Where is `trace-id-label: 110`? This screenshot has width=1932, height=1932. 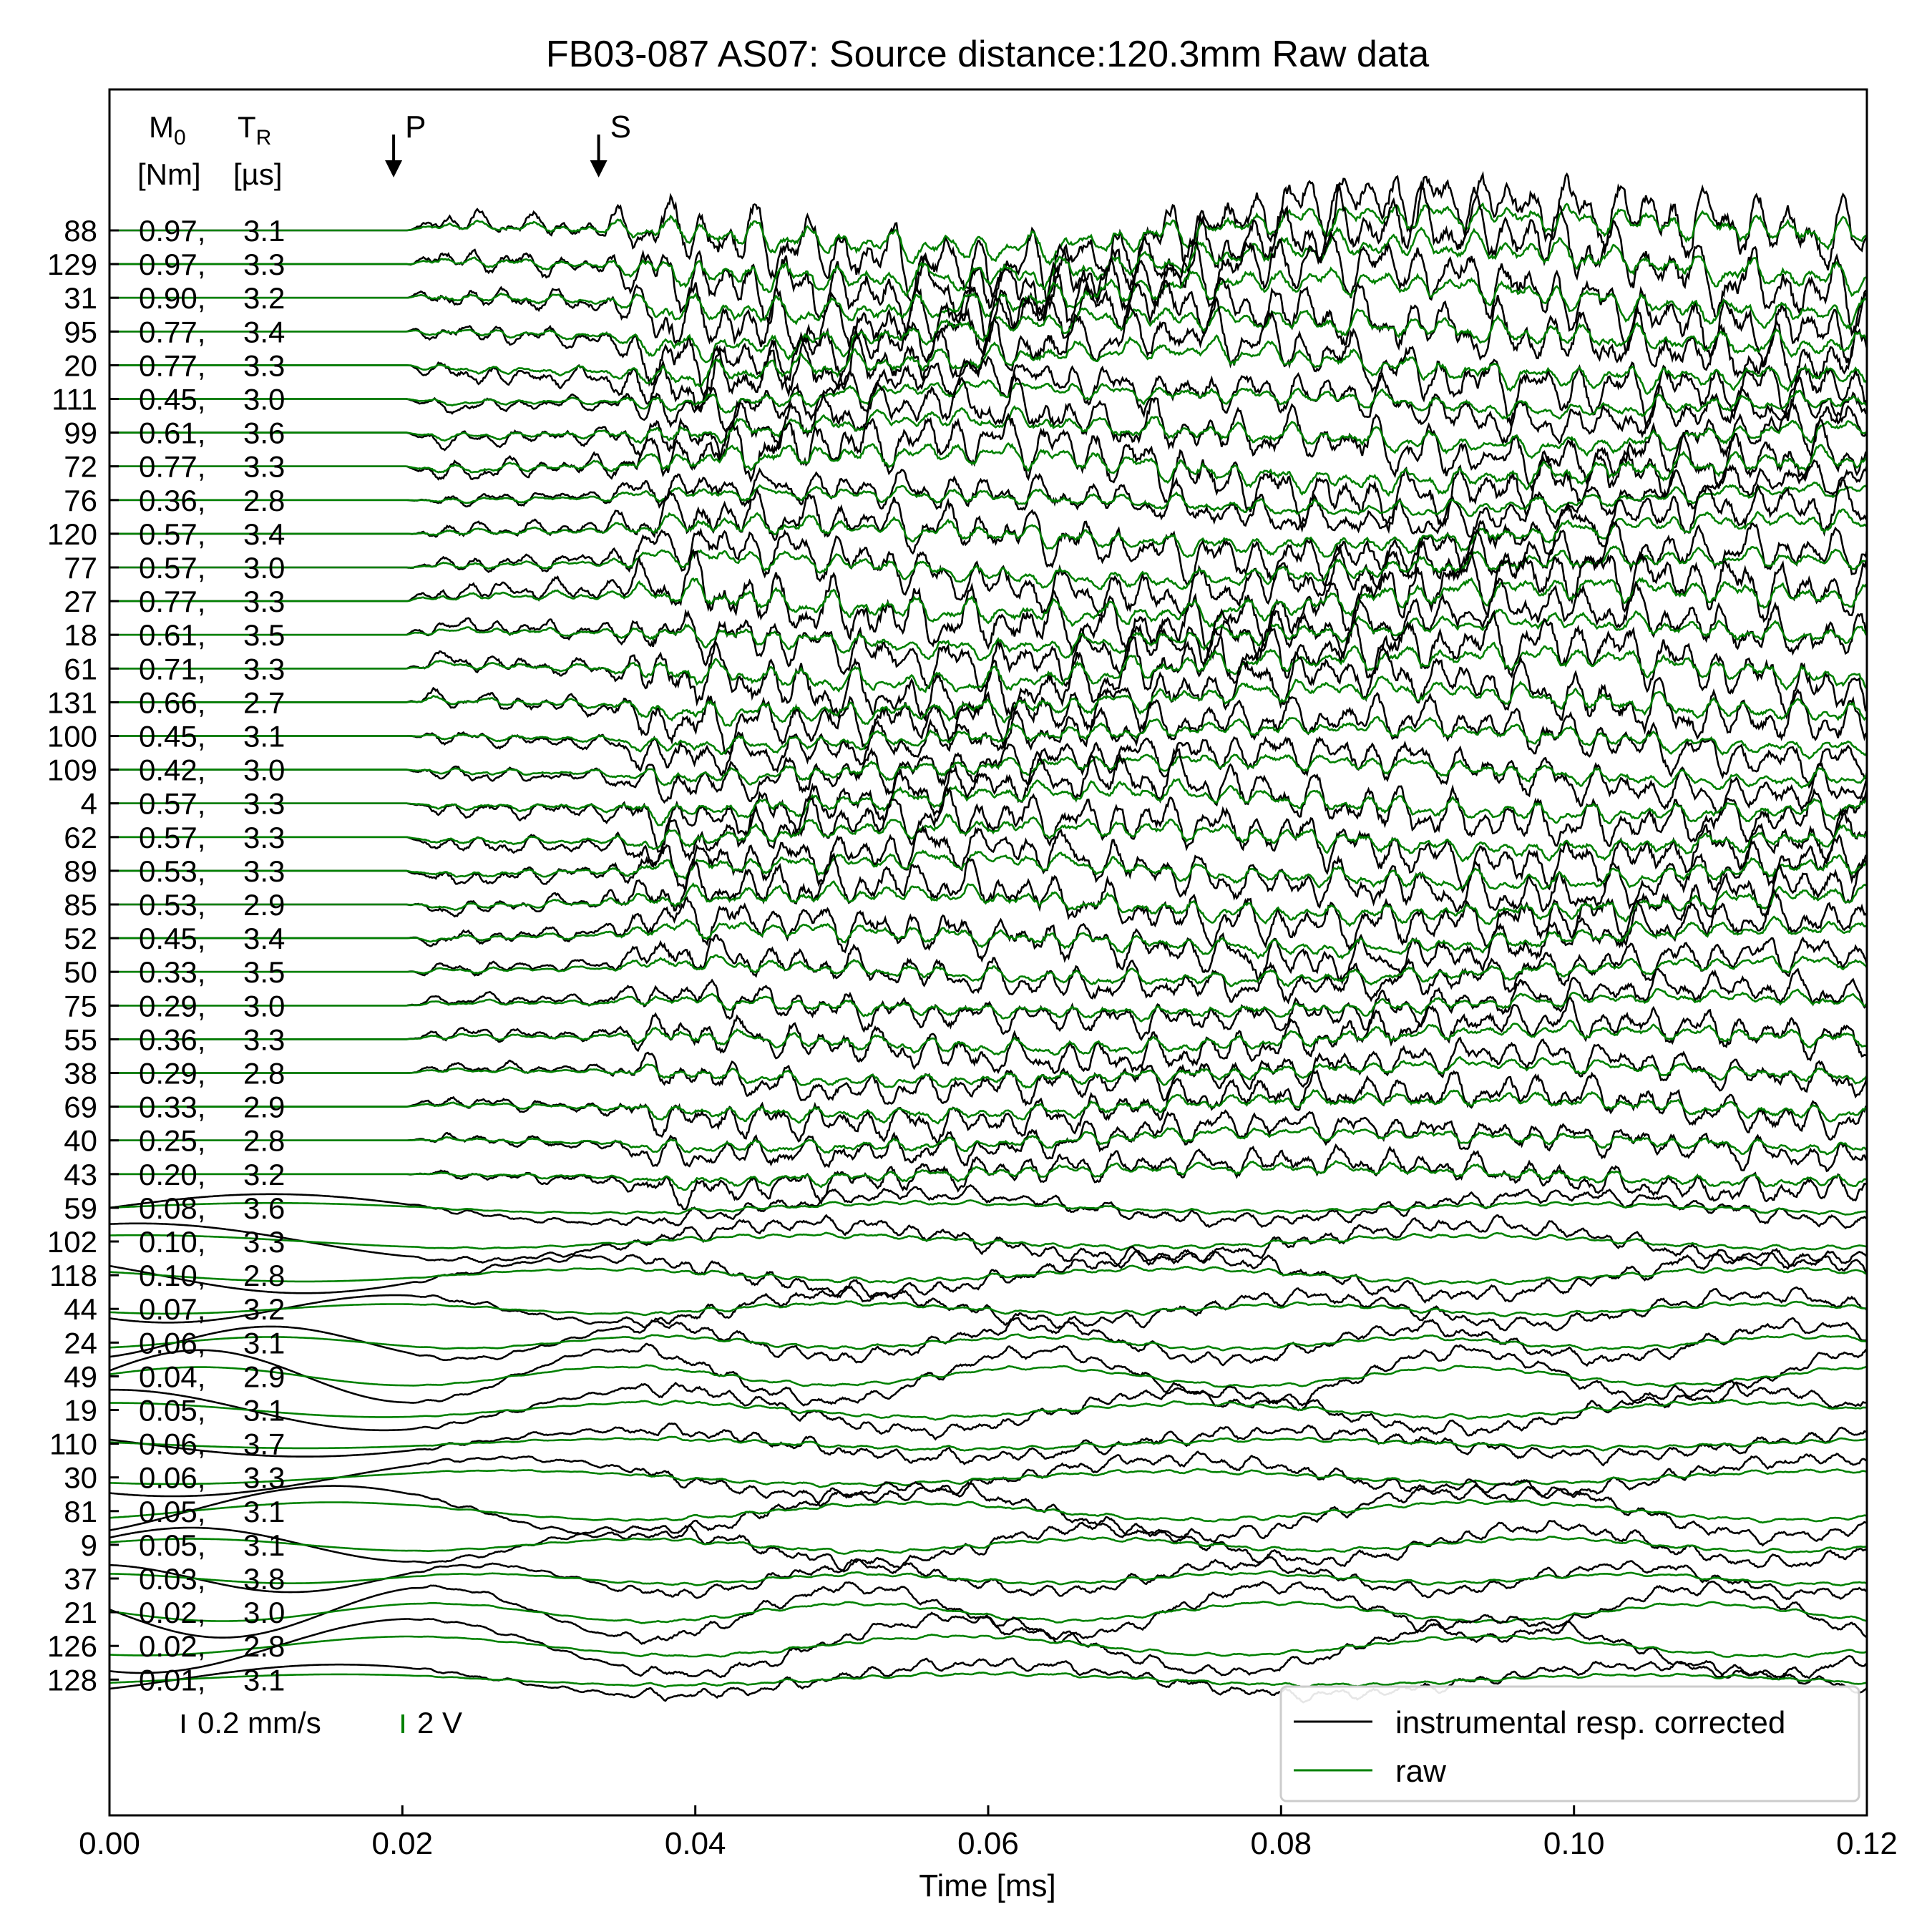 trace-id-label: 110 is located at coordinates (73, 1444).